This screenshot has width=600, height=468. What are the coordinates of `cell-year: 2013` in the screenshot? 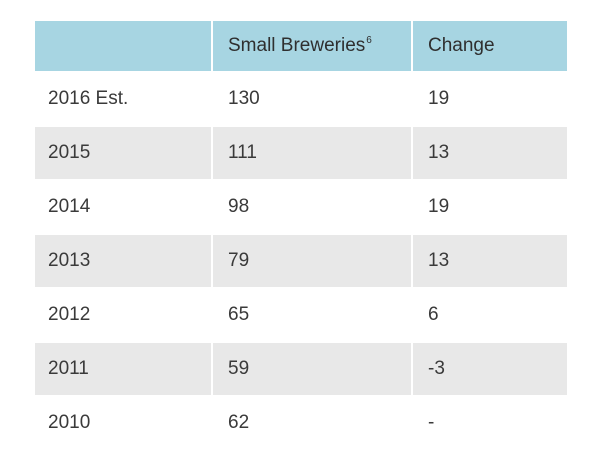 It's located at (69, 260).